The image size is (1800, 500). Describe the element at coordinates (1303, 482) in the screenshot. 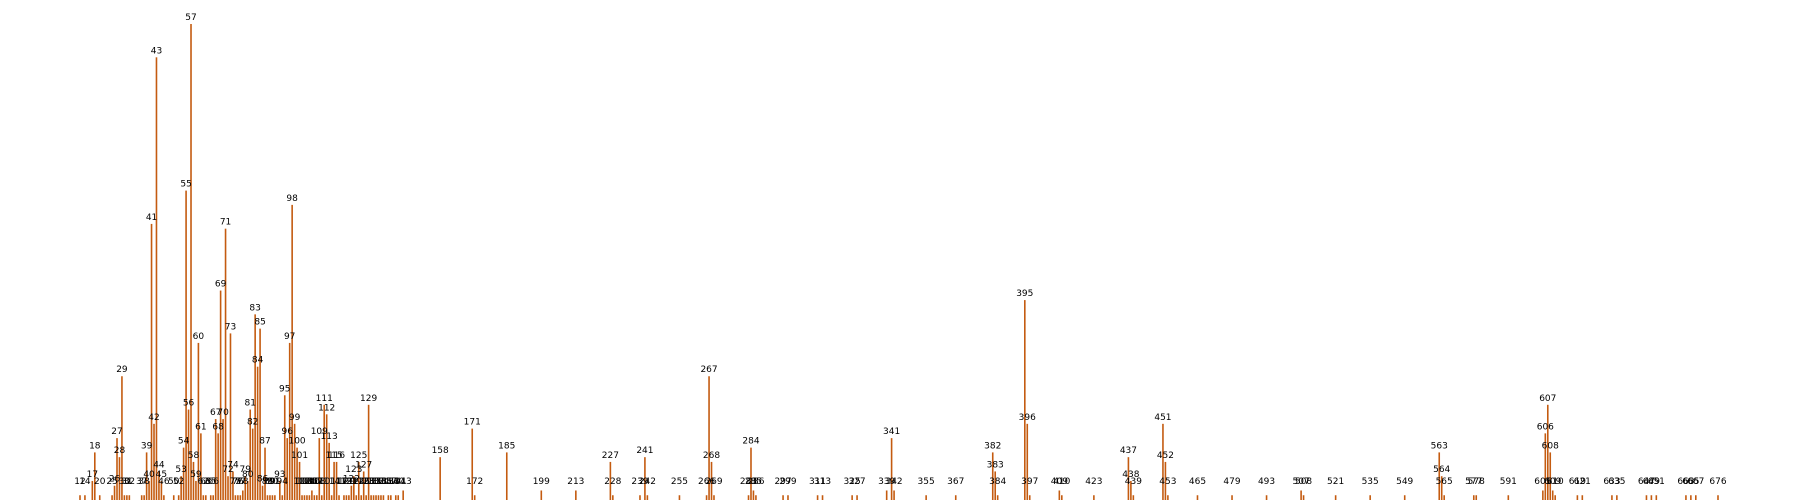

I see `peak-label-508: 508` at that location.